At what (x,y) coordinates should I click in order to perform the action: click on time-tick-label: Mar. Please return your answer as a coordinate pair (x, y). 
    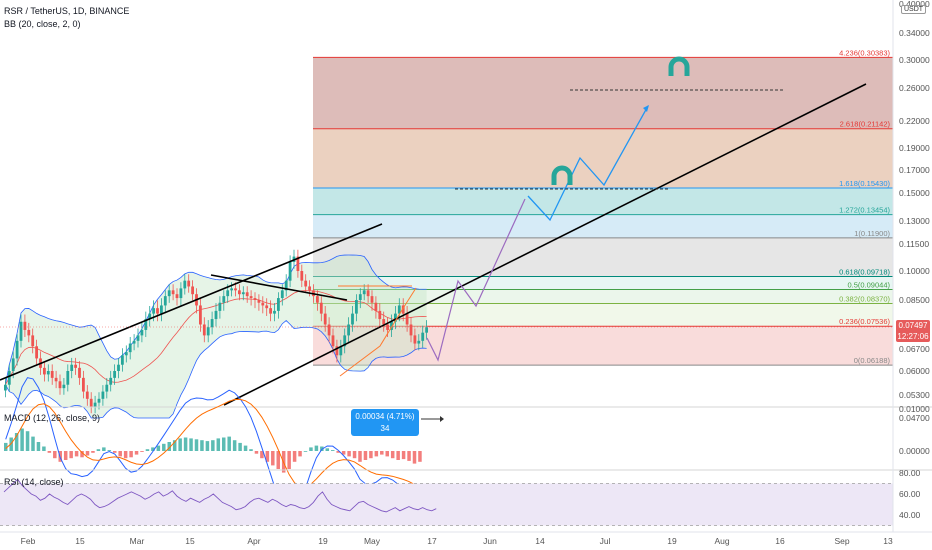
    Looking at the image, I should click on (137, 541).